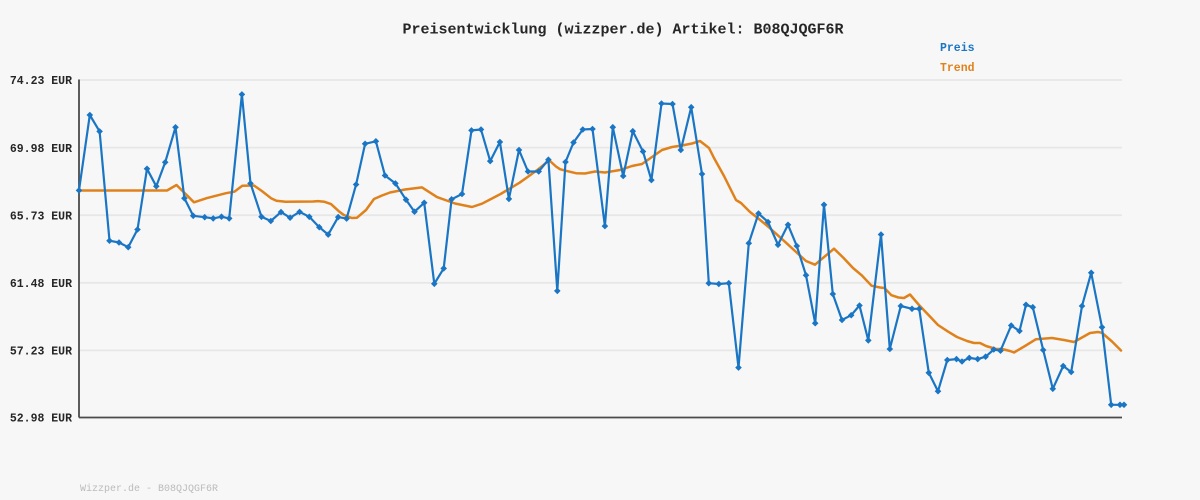  What do you see at coordinates (957, 68) in the screenshot?
I see `svg-text: Trend` at bounding box center [957, 68].